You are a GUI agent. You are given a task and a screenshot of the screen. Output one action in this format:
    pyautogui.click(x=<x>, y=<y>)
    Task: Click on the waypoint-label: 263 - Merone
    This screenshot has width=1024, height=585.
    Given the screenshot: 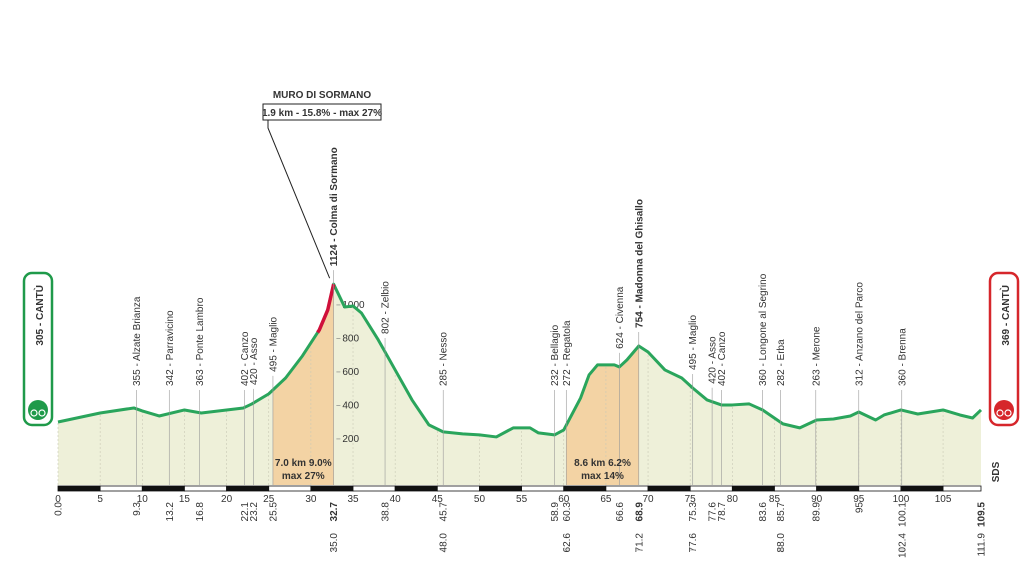 What is the action you would take?
    pyautogui.click(x=816, y=356)
    